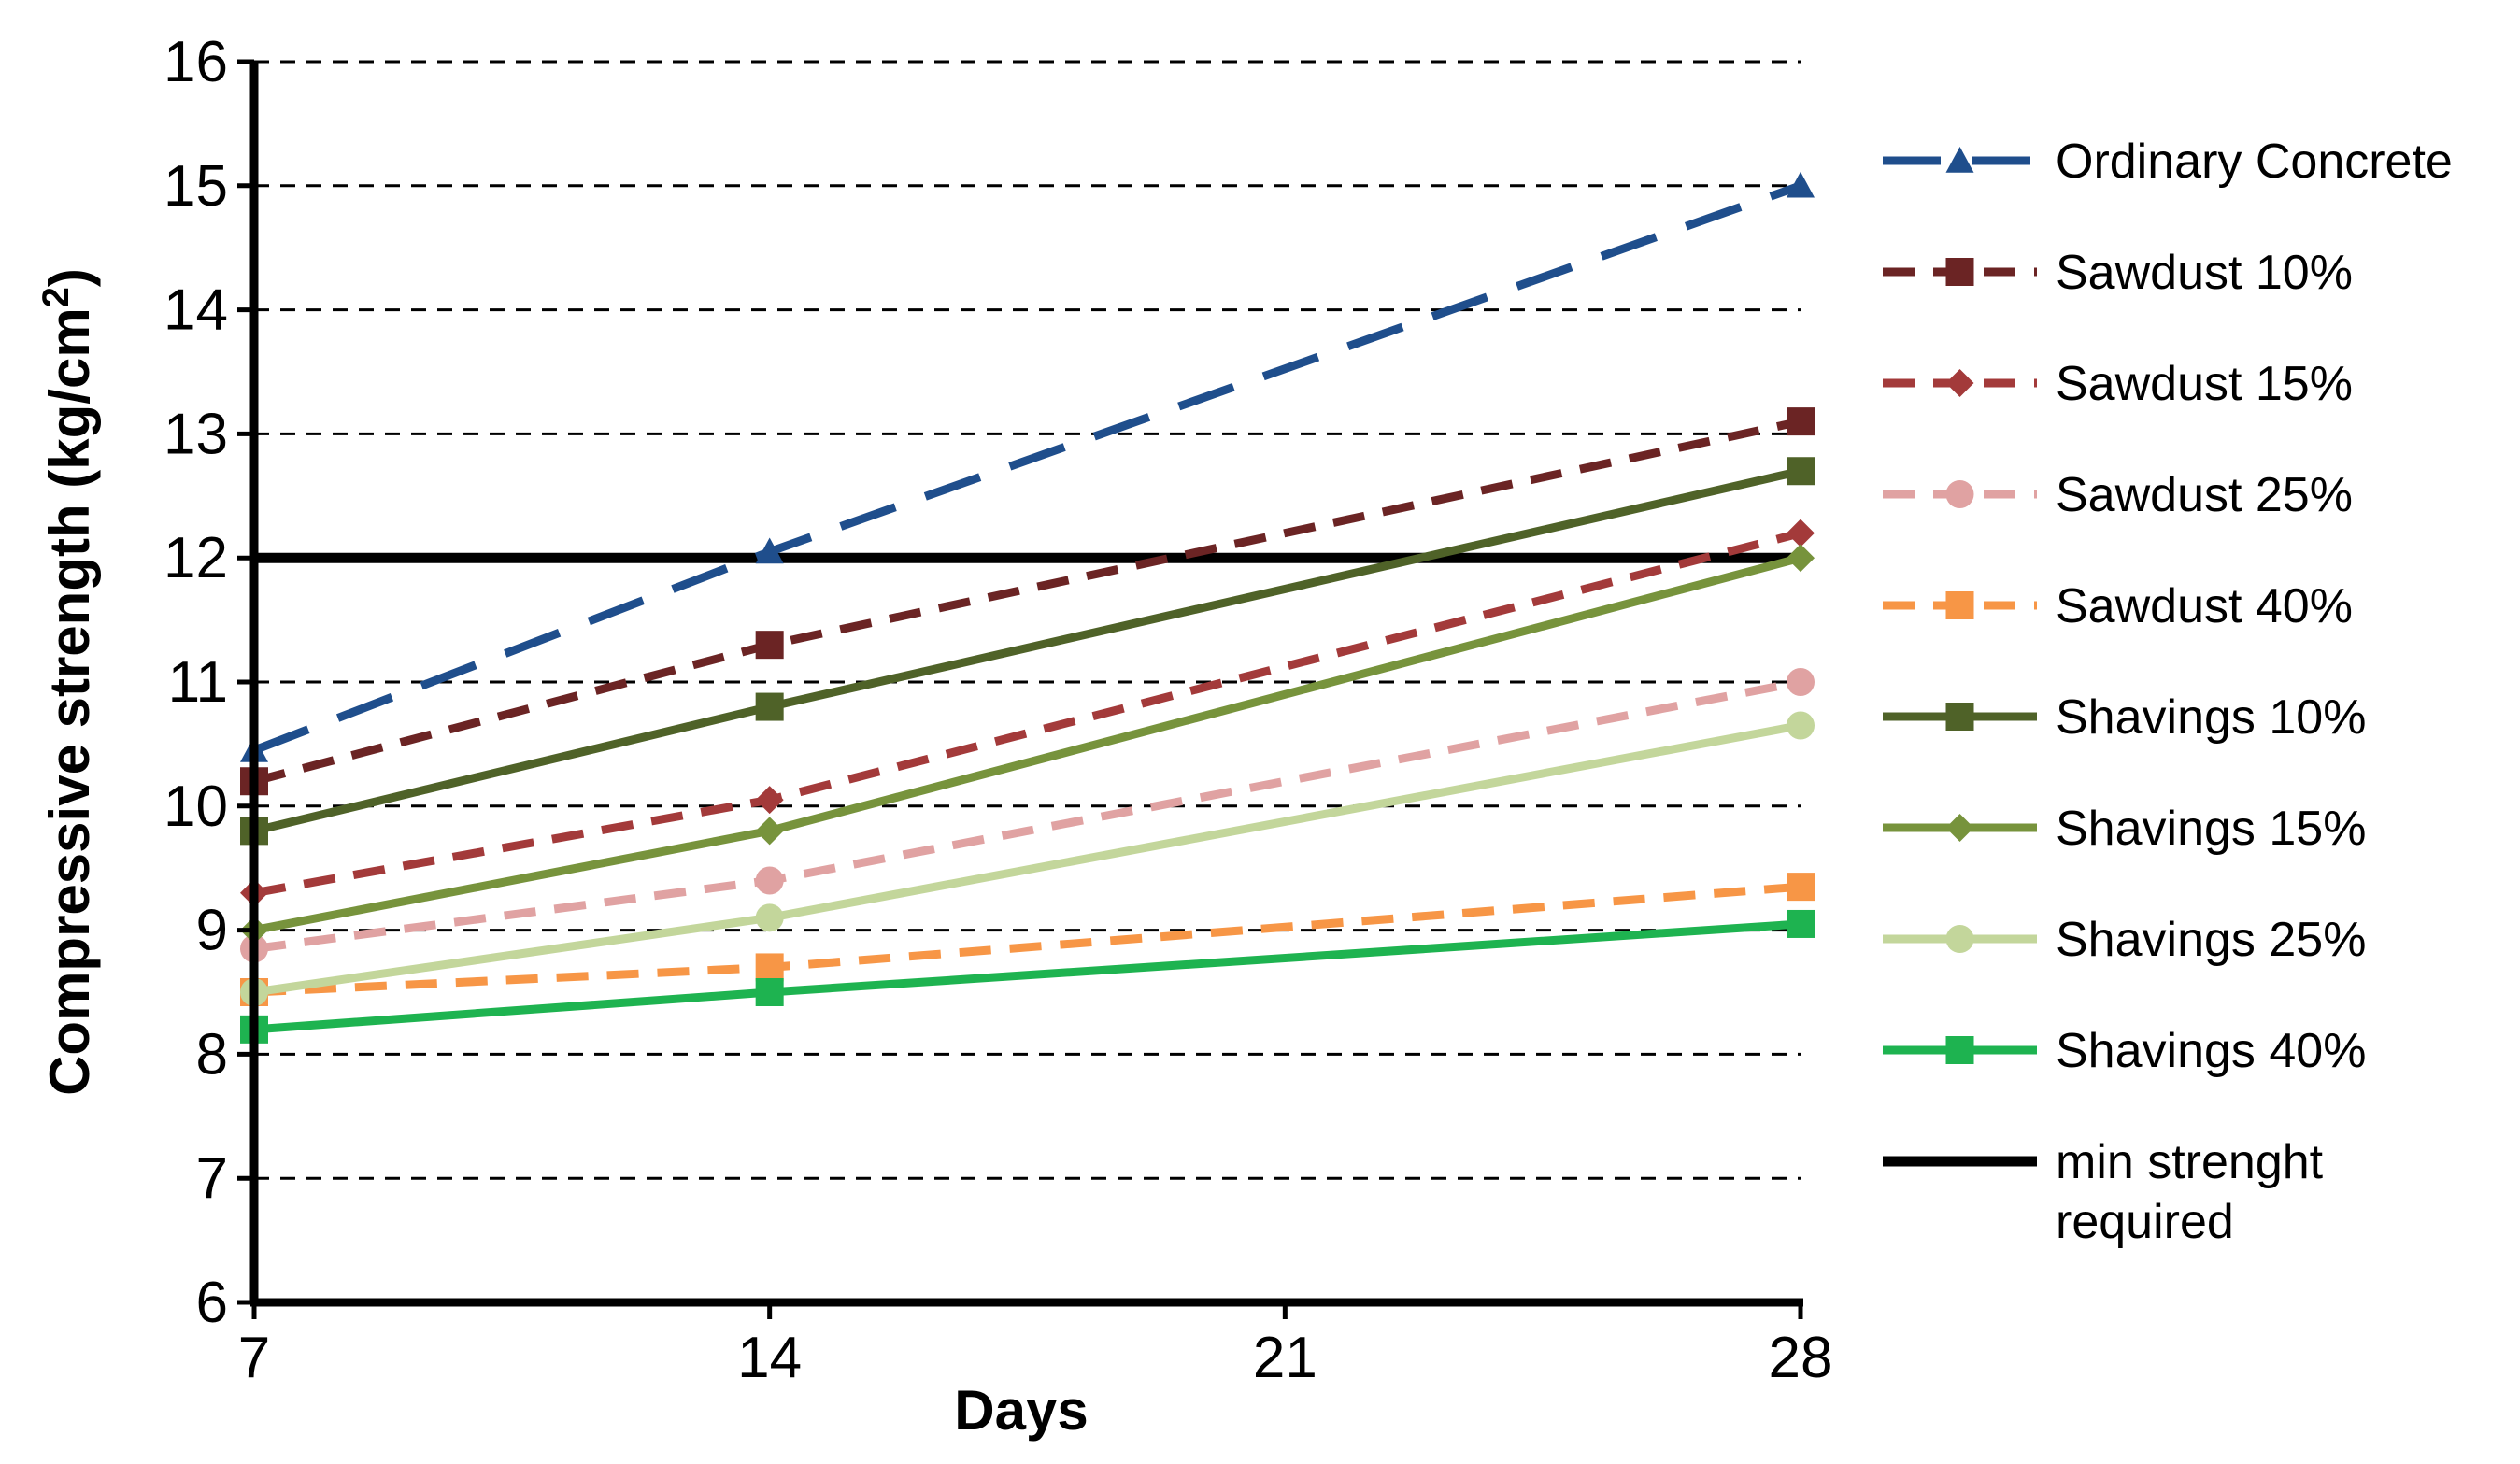 Image resolution: width=2520 pixels, height=1464 pixels. I want to click on x-tick-label: 28, so click(1801, 1358).